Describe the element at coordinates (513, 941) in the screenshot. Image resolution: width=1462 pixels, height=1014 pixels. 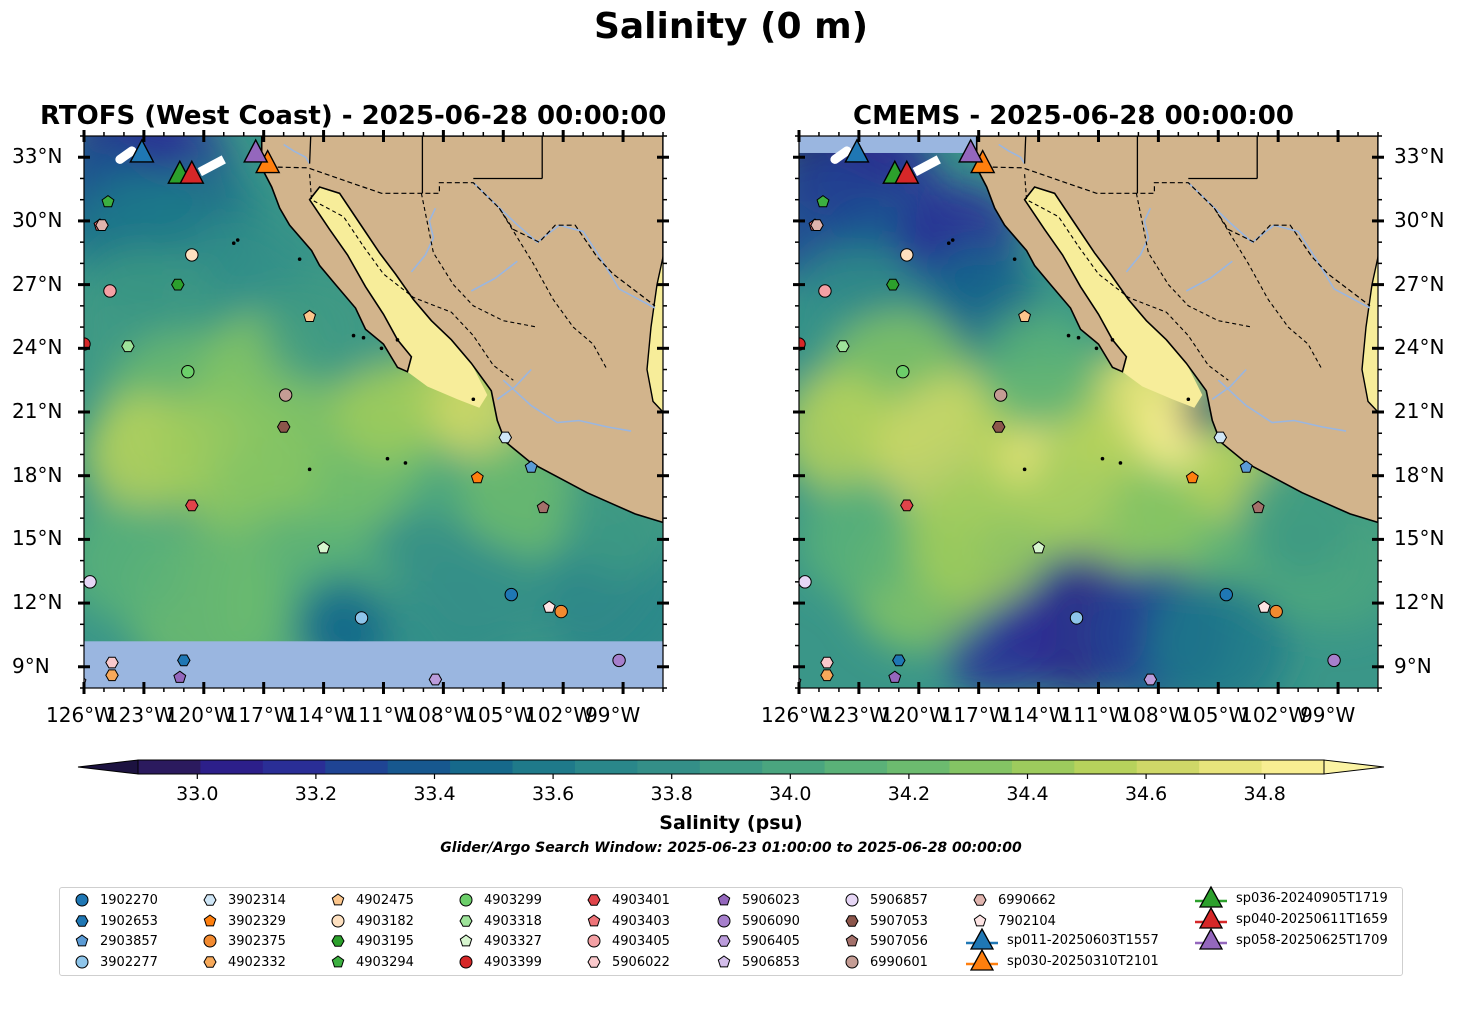
I see `legend-label: 4903327` at that location.